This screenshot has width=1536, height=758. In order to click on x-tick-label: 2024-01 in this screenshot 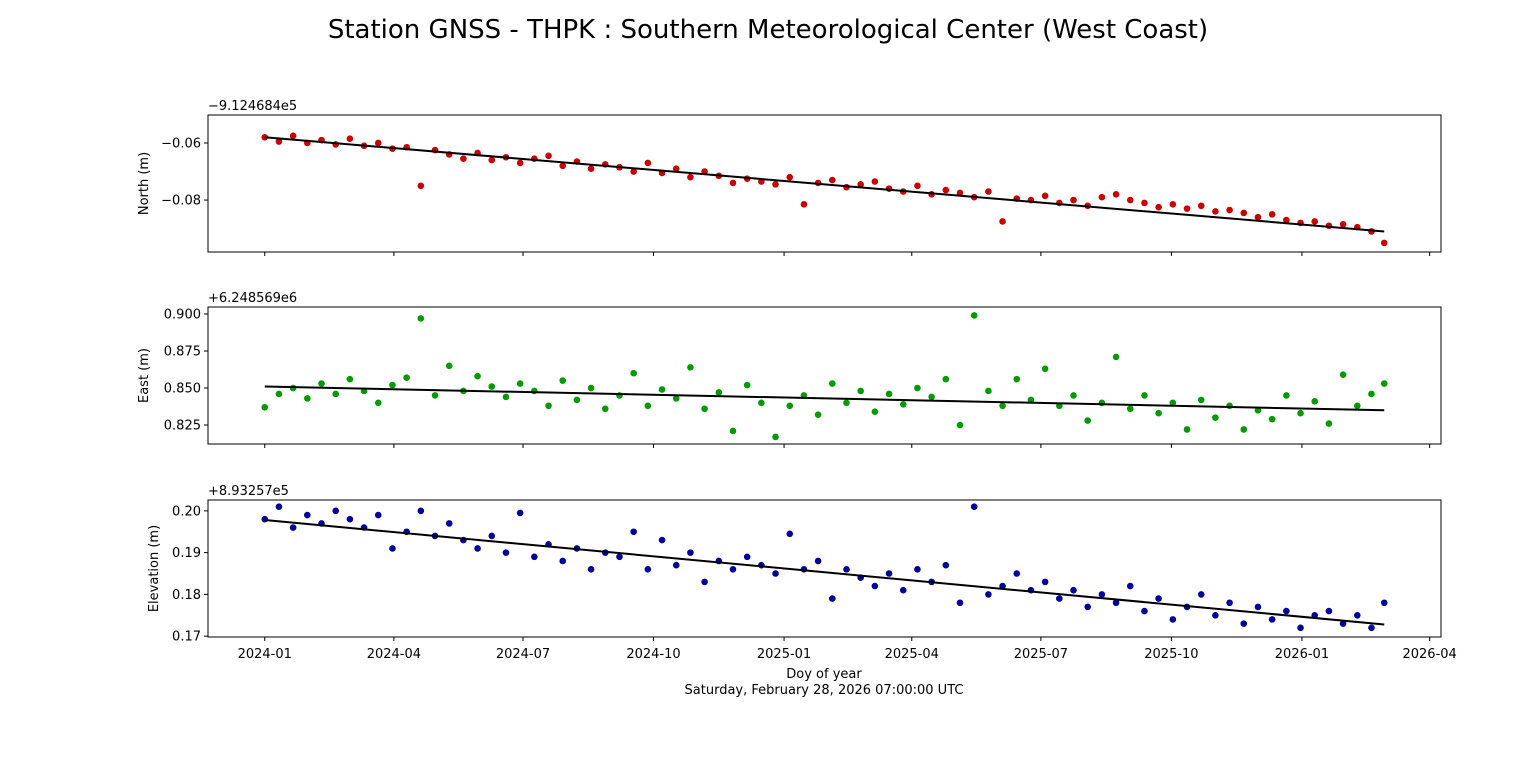, I will do `click(265, 654)`.